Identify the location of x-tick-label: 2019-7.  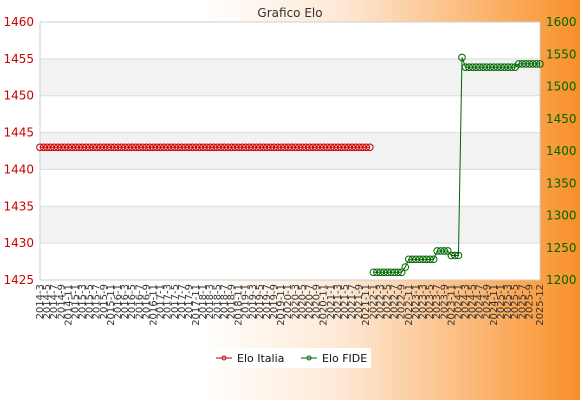
(267, 301).